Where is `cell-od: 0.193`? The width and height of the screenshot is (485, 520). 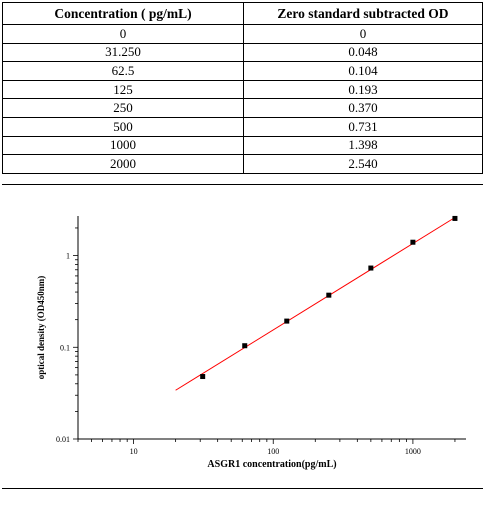
cell-od: 0.193 is located at coordinates (363, 89).